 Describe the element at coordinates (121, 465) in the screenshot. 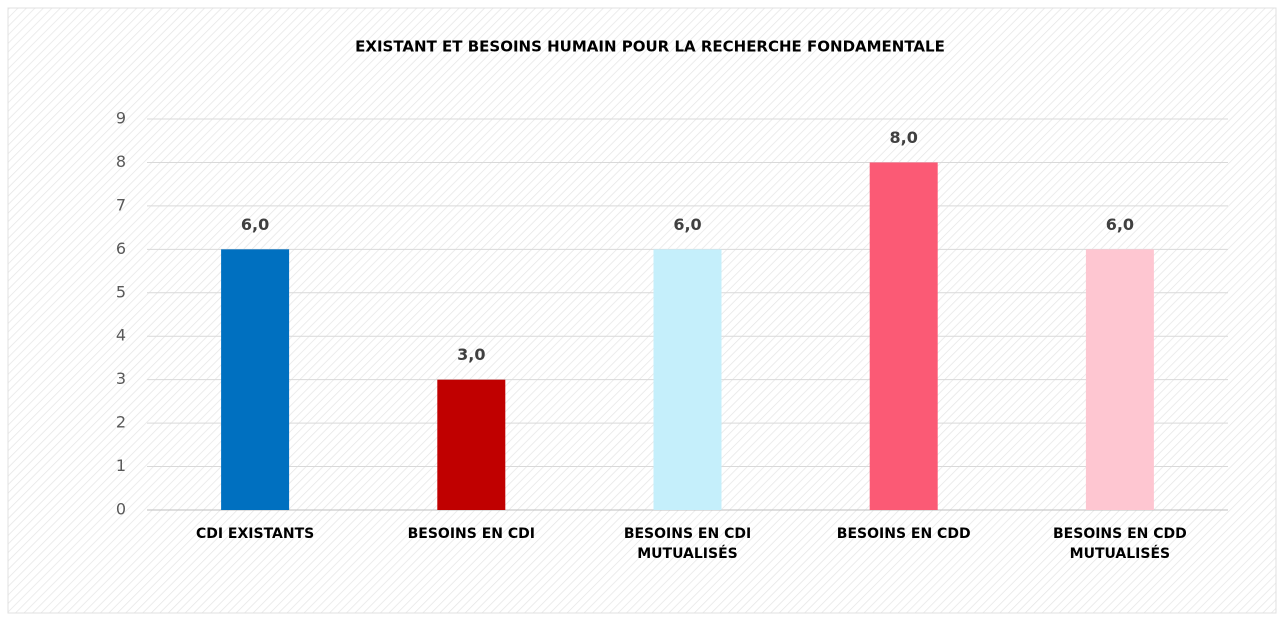

I see `y-tick-label: 1` at that location.